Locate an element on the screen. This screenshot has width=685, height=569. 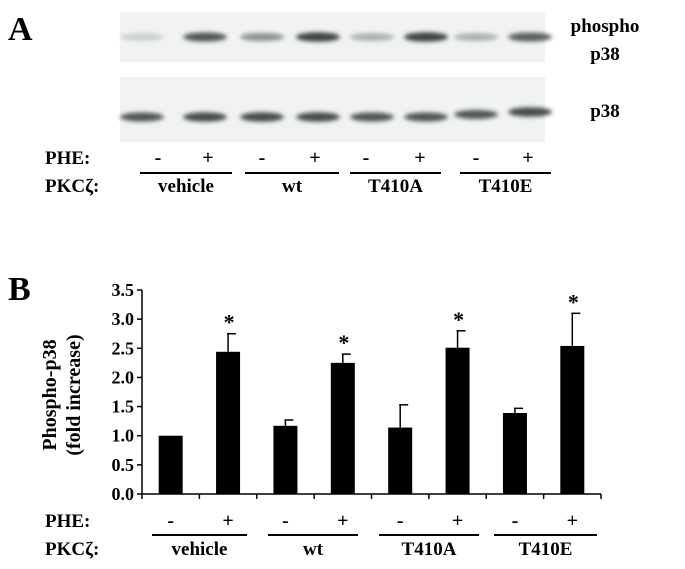
y-axis-label: Phospho-p38 (fold increase) is located at coordinates (62, 394).